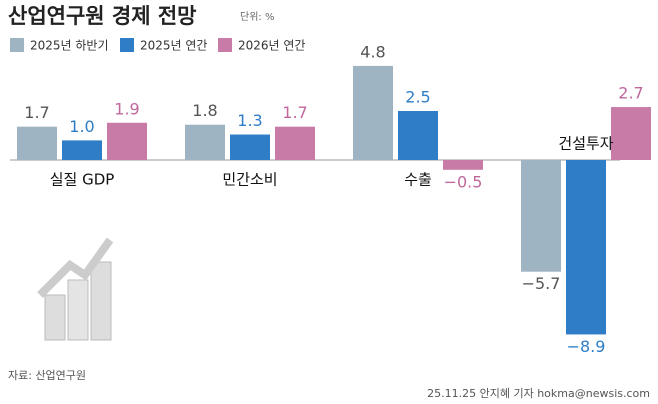 The height and width of the screenshot is (404, 658). Describe the element at coordinates (204, 110) in the screenshot. I see `value-label: 1.8` at that location.